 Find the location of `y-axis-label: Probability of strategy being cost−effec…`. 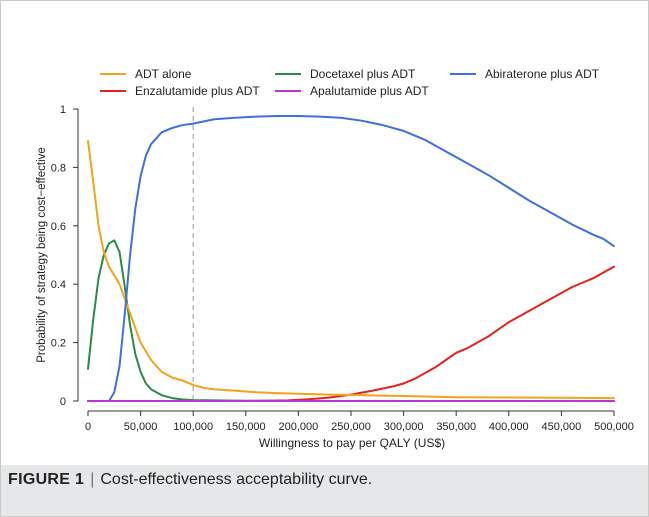

y-axis-label: Probability of strategy being cost−effec… is located at coordinates (42, 255).